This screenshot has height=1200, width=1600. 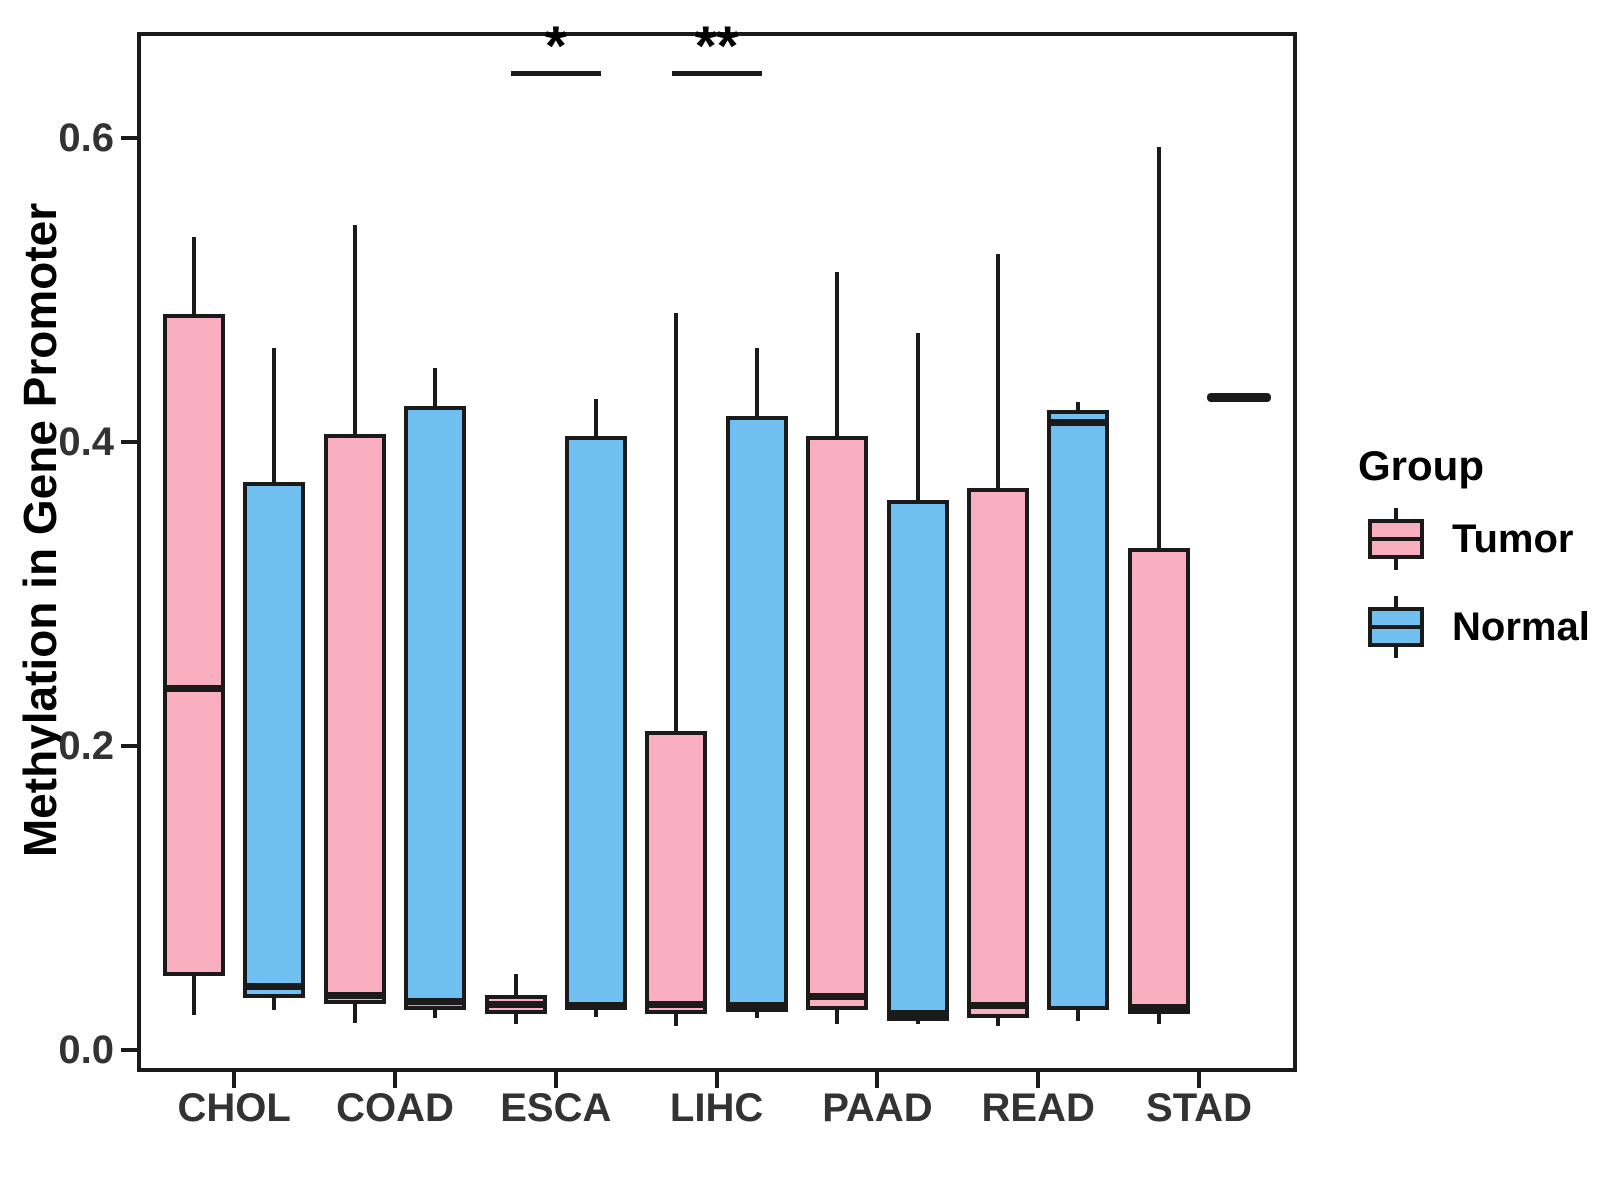 I want to click on boxplot-stad-tumor-median, so click(x=1158, y=1007).